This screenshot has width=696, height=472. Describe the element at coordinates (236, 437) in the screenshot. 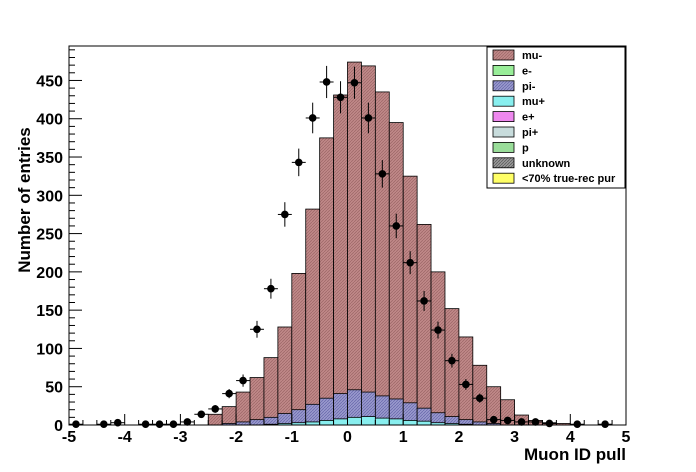

I see `x-tick-label-3: -2` at that location.